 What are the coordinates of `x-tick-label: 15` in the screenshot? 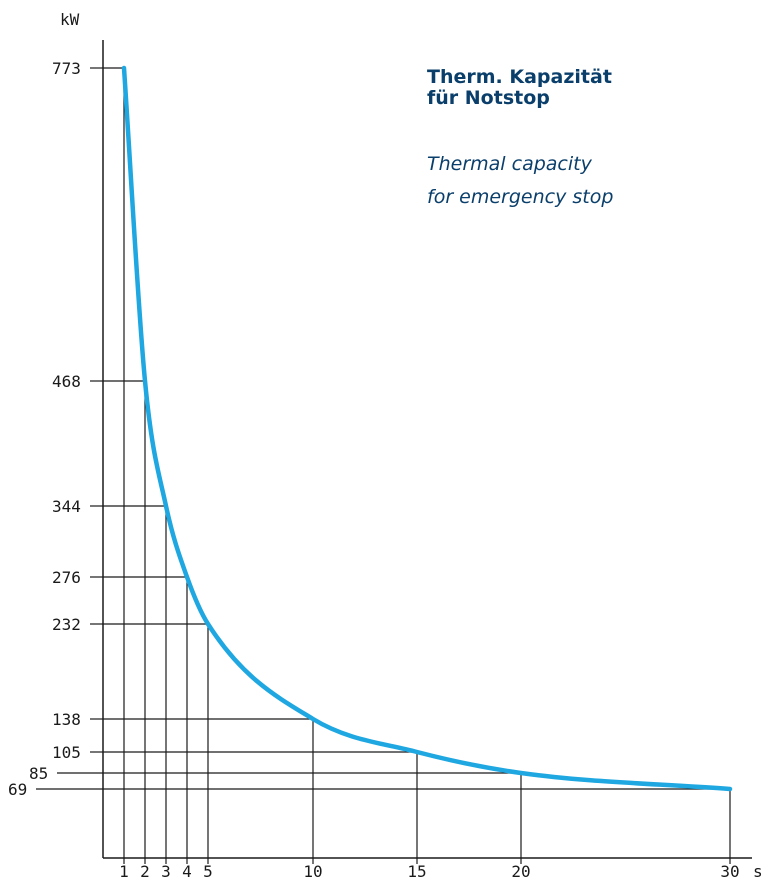 It's located at (416, 871).